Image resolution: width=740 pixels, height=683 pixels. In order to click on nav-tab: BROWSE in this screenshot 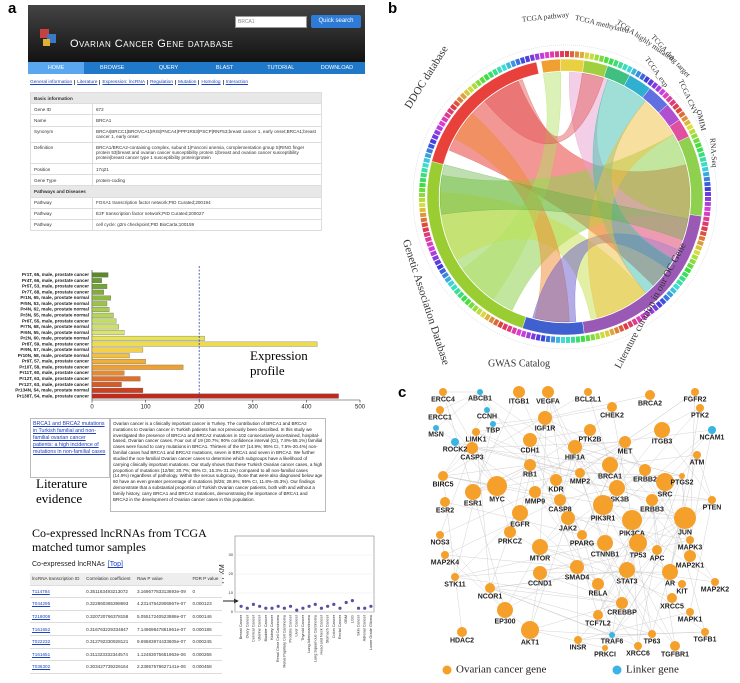, I will do `click(112, 68)`.